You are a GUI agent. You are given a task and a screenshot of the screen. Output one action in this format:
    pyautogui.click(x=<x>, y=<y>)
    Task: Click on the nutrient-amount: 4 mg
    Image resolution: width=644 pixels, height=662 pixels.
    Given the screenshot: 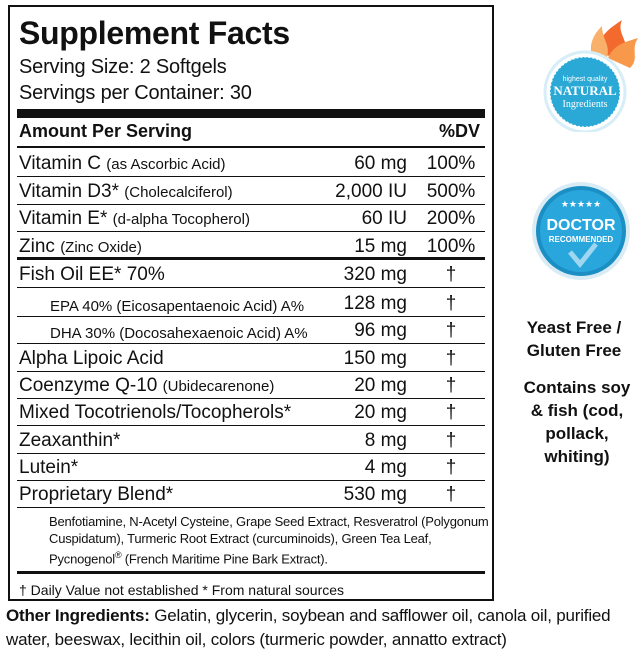 What is the action you would take?
    pyautogui.click(x=385, y=467)
    